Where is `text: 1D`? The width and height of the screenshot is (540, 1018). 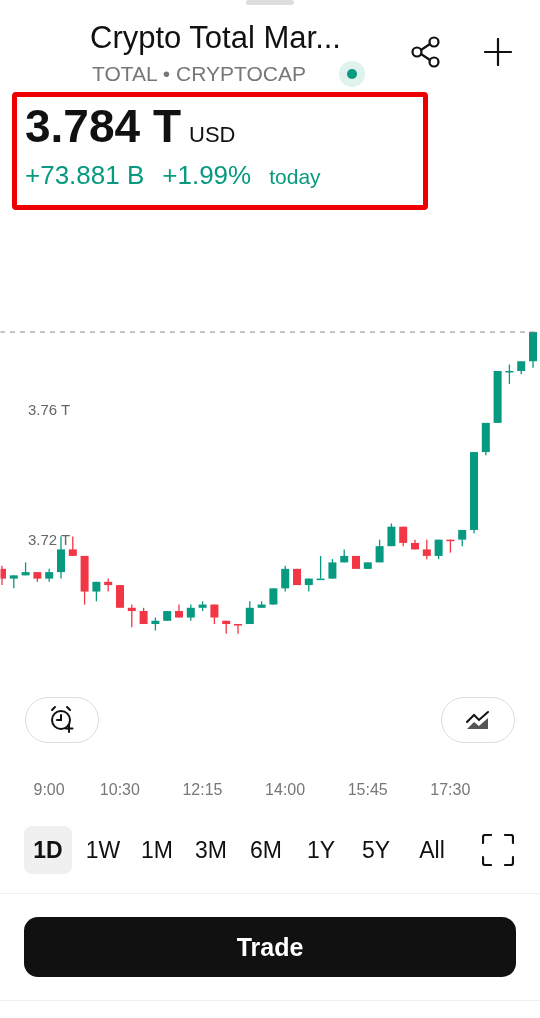 text: 1D is located at coordinates (48, 850).